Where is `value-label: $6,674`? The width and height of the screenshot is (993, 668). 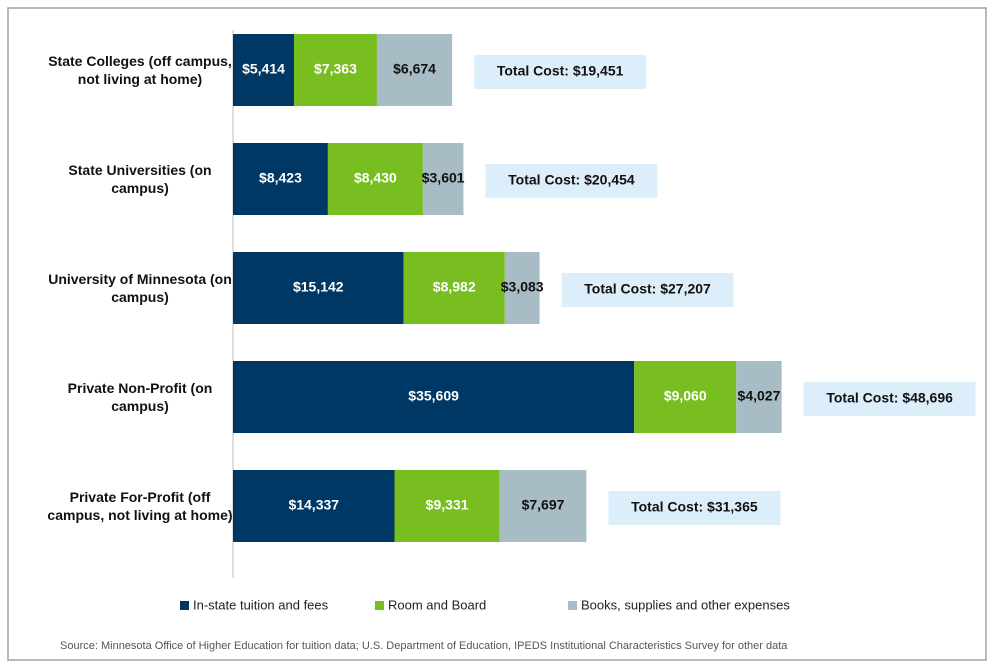
value-label: $6,674 is located at coordinates (414, 69).